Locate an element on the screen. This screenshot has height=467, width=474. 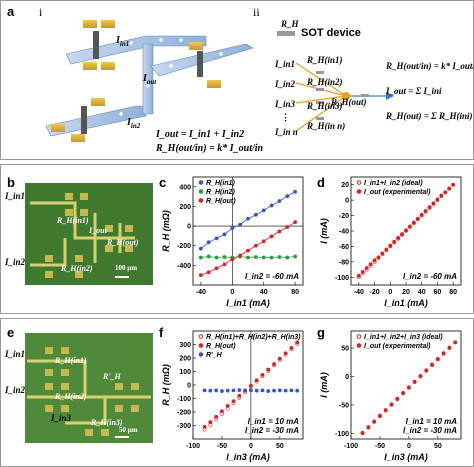
chart-f-legend-label: R_H(out) is located at coordinates (221, 346).